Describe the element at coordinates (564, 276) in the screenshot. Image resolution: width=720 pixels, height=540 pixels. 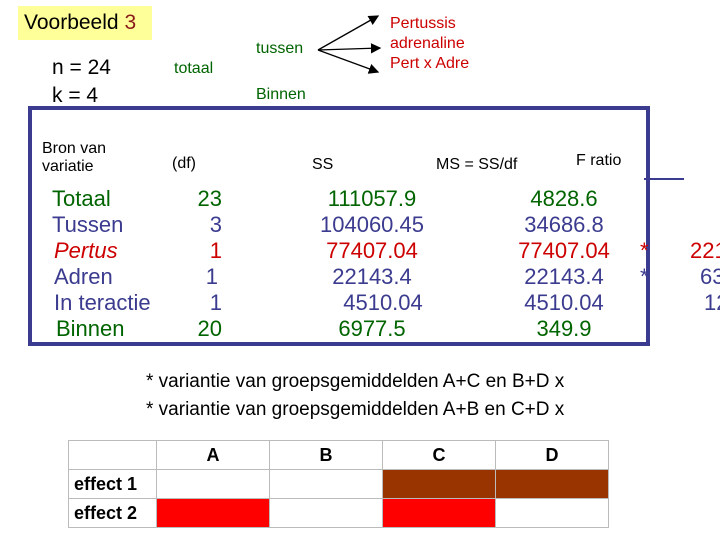
I see `ms-value: 22143.4` at that location.